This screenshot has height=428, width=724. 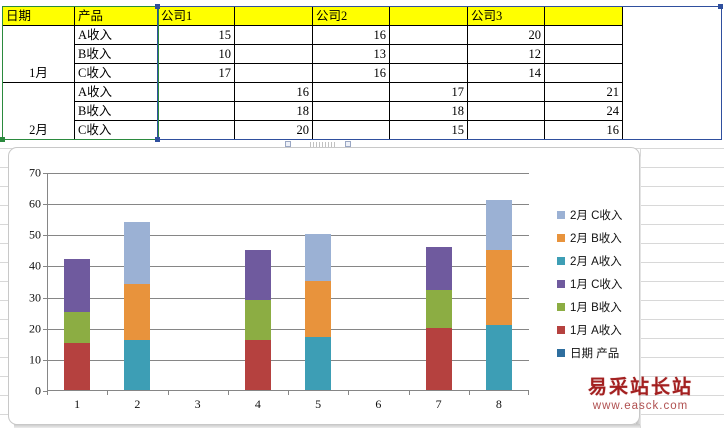 I want to click on cell-value: 13, so click(x=351, y=54).